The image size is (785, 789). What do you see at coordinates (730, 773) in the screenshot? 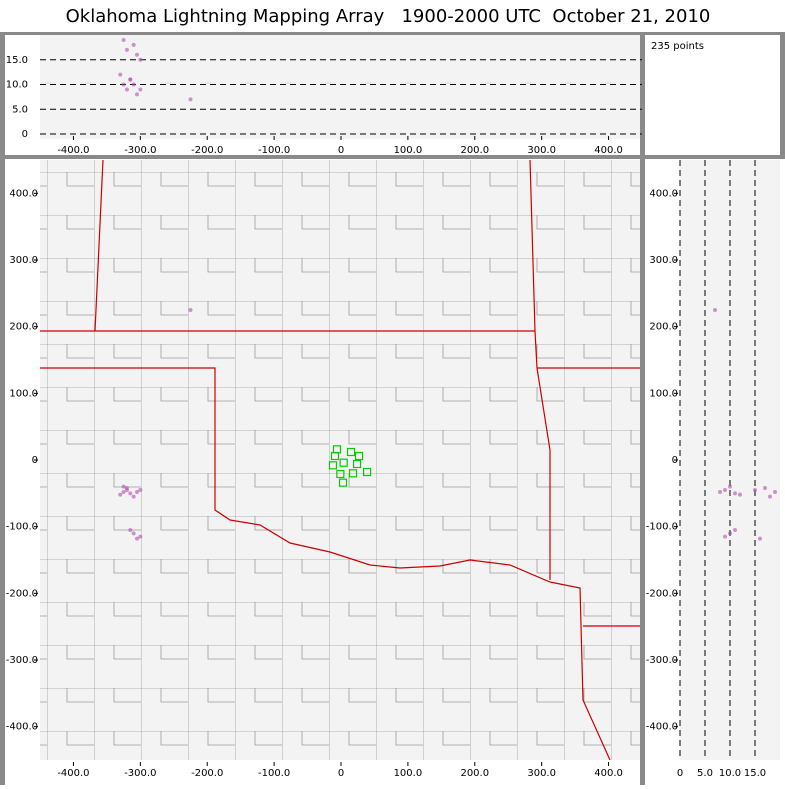
I see `x-tick-label: 10.0` at bounding box center [730, 773].